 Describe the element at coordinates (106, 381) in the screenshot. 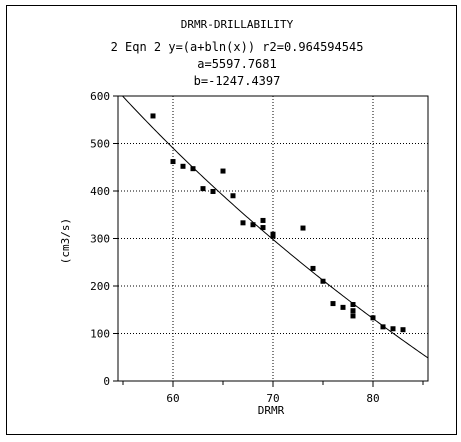

I see `y-tick-label: 0` at that location.